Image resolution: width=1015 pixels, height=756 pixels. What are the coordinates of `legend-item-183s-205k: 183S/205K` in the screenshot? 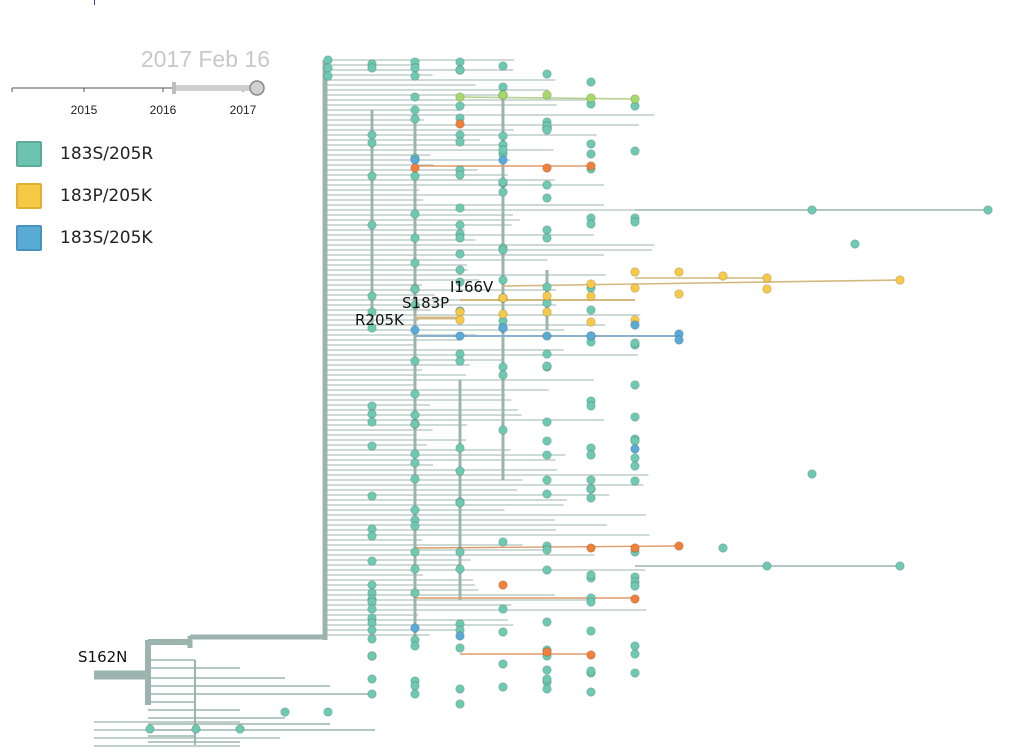 It's located at (84, 238).